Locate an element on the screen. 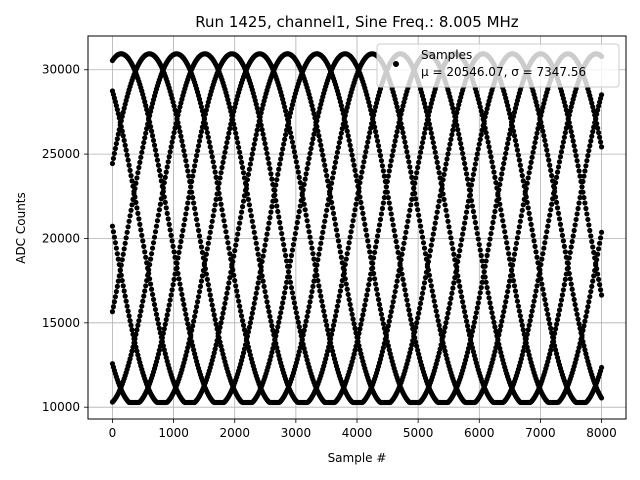 Image resolution: width=640 pixels, height=480 pixels. x-tick-label: 3000 is located at coordinates (296, 433).